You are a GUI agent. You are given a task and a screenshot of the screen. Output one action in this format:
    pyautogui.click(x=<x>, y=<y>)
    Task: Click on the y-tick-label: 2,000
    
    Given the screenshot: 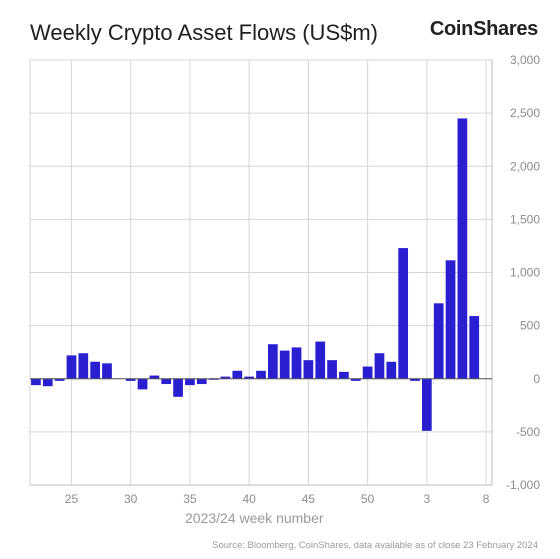 What is the action you would take?
    pyautogui.click(x=525, y=166)
    